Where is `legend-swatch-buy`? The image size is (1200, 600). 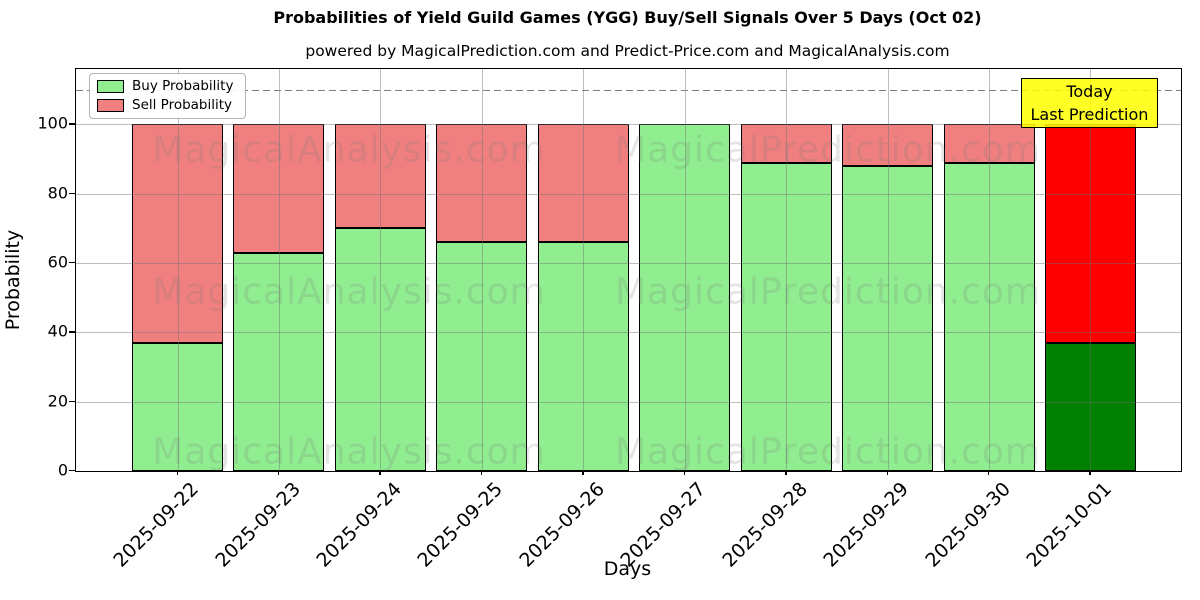 legend-swatch-buy is located at coordinates (110, 87).